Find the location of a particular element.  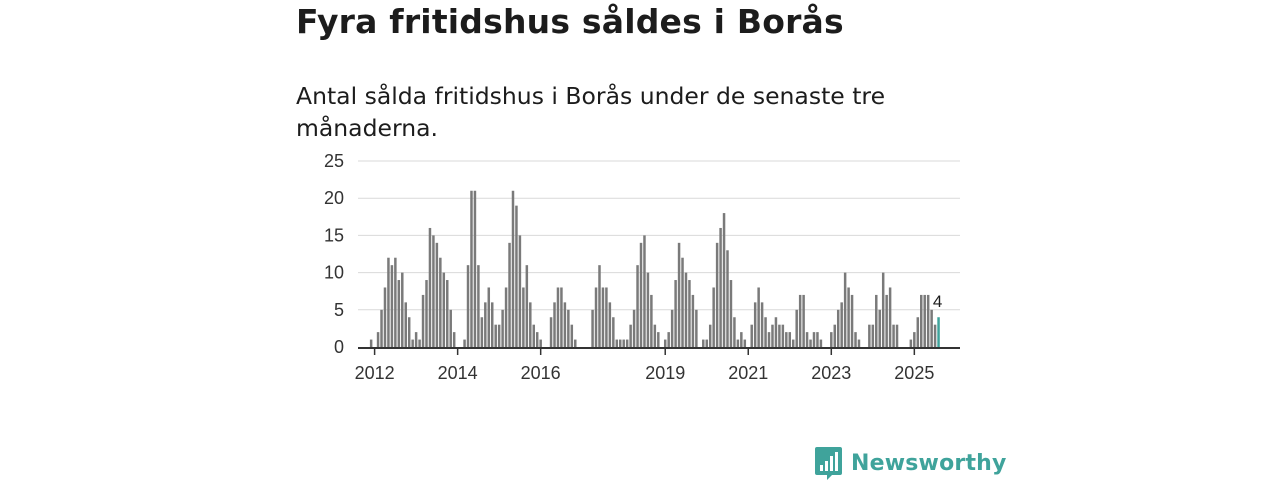

bar-latest is located at coordinates (938, 332).